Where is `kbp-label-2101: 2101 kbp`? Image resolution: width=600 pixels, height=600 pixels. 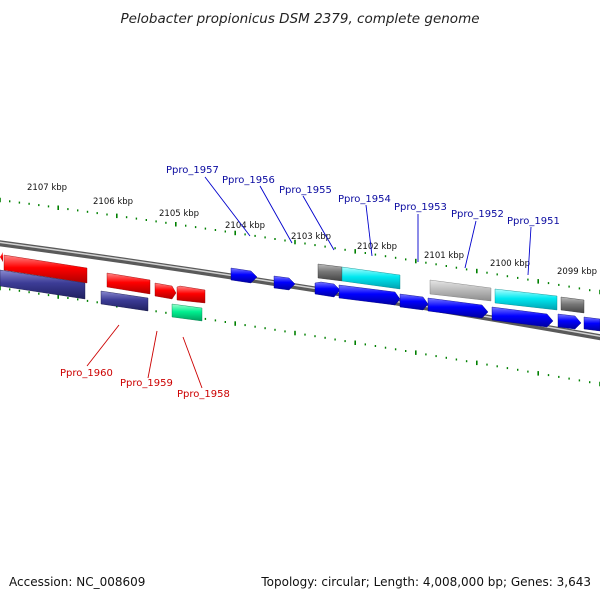 kbp-label-2101: 2101 kbp is located at coordinates (444, 256).